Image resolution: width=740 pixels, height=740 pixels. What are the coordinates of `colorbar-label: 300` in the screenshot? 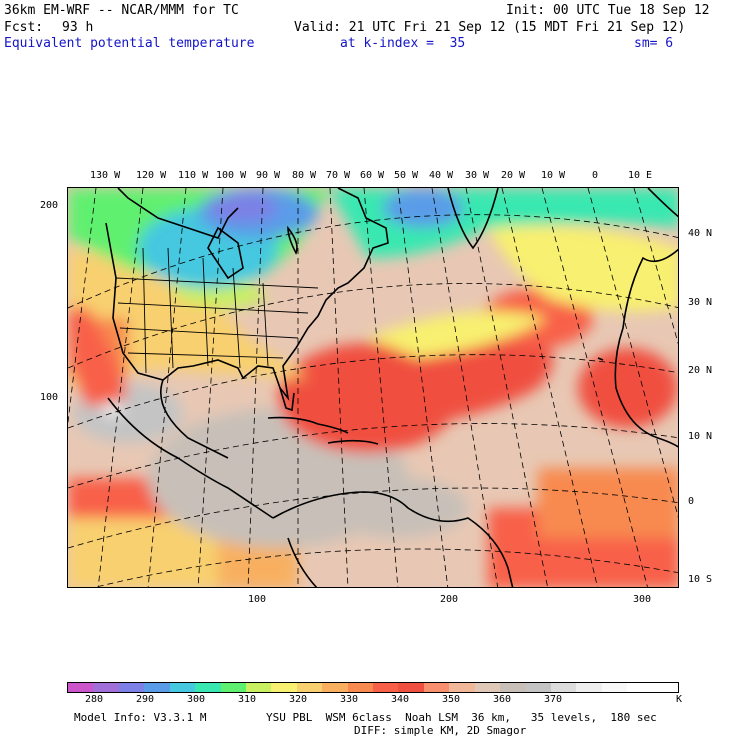 It's located at (196, 699).